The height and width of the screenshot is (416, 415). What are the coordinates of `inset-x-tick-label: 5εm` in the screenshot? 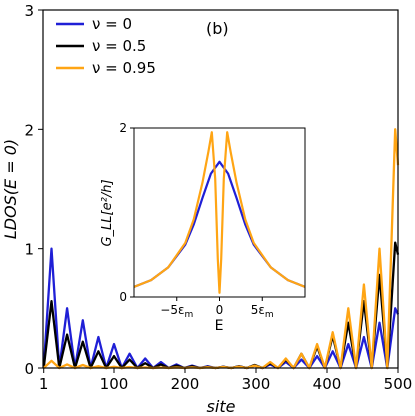 It's located at (262, 311).